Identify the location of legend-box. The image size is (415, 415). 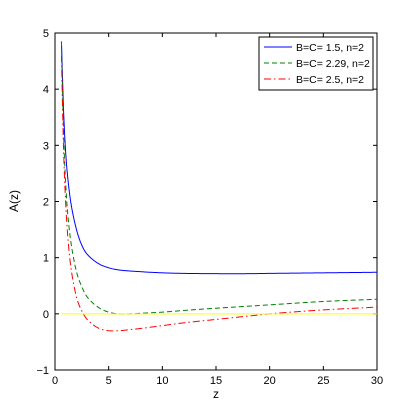
(316, 63).